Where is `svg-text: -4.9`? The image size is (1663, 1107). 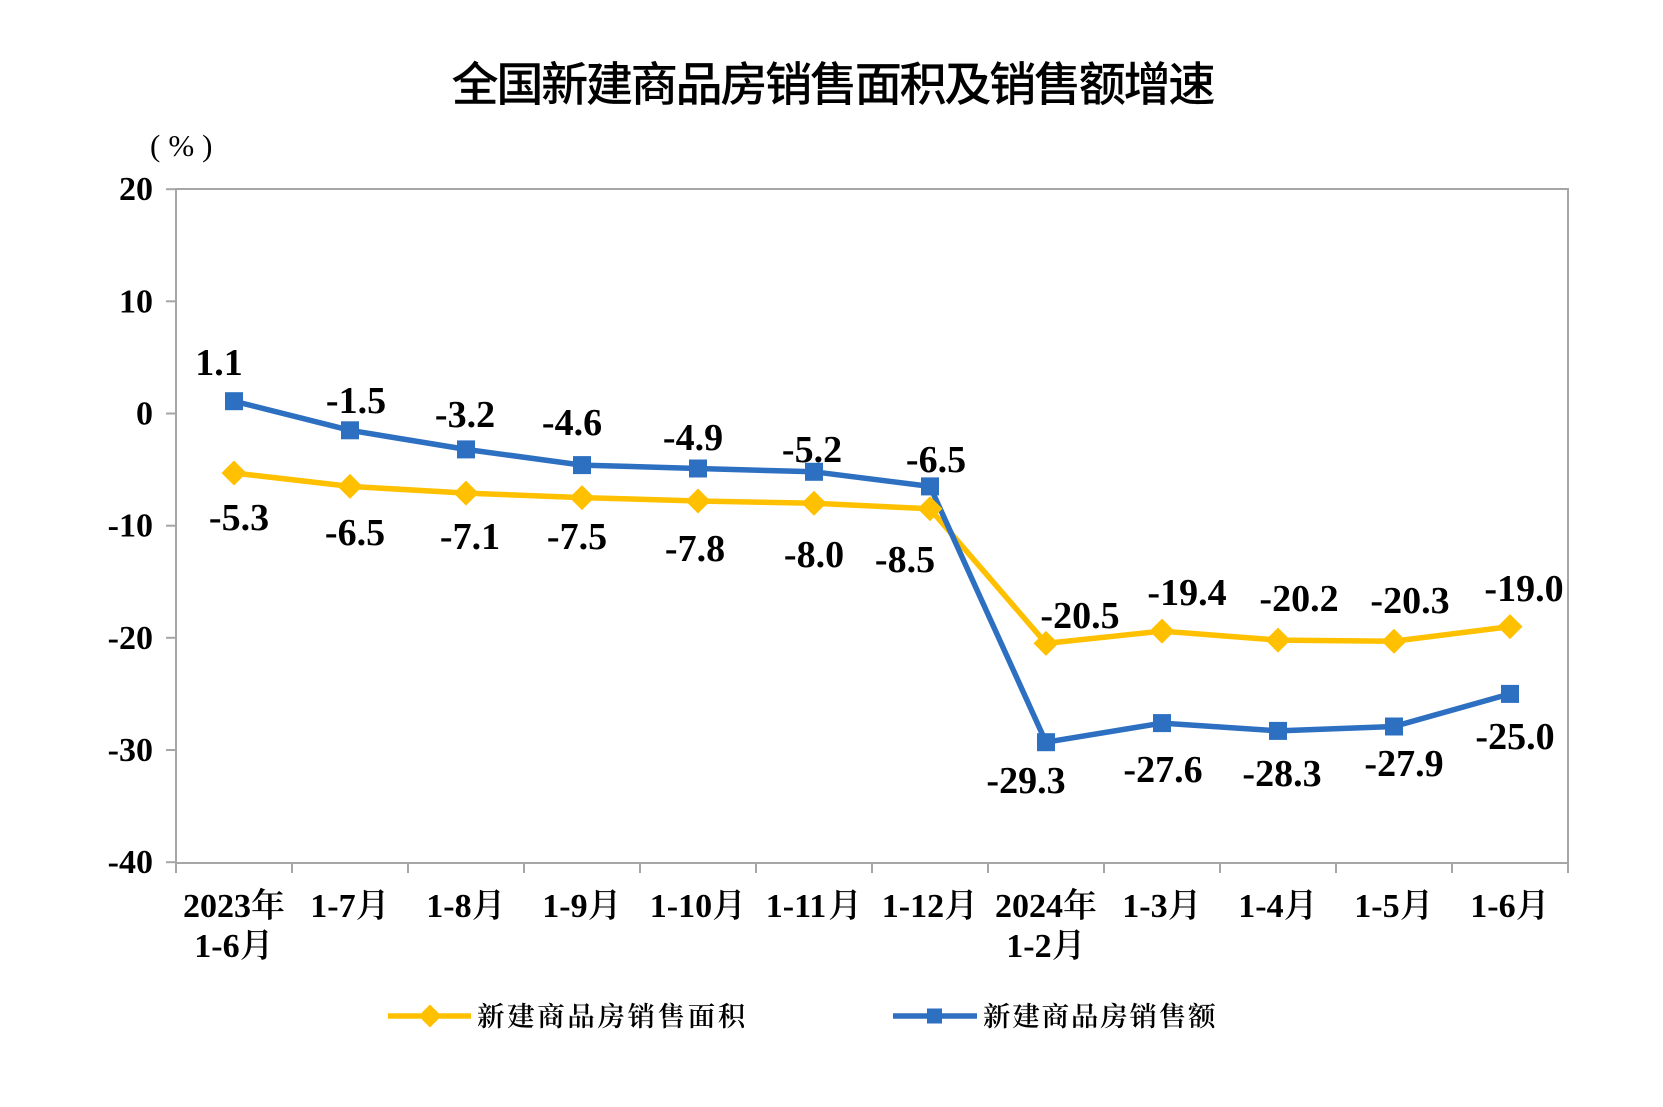 svg-text: -4.9 is located at coordinates (693, 438).